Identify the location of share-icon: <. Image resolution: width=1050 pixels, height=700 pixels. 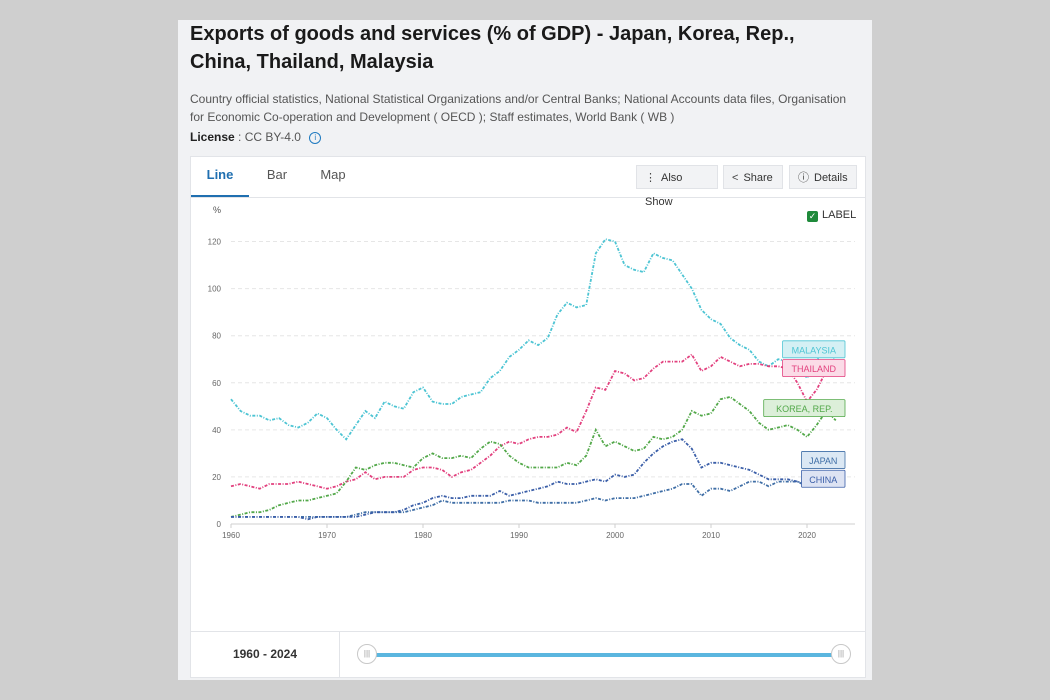
(735, 178).